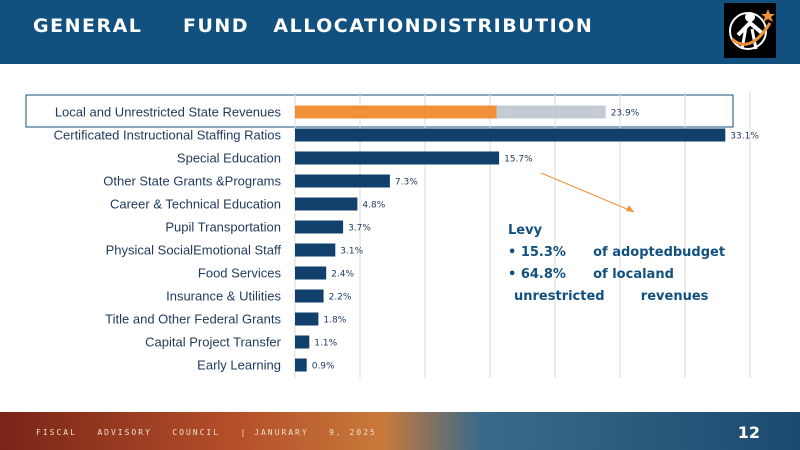 The image size is (800, 450). What do you see at coordinates (587, 192) in the screenshot?
I see `annotation-arrow-line` at bounding box center [587, 192].